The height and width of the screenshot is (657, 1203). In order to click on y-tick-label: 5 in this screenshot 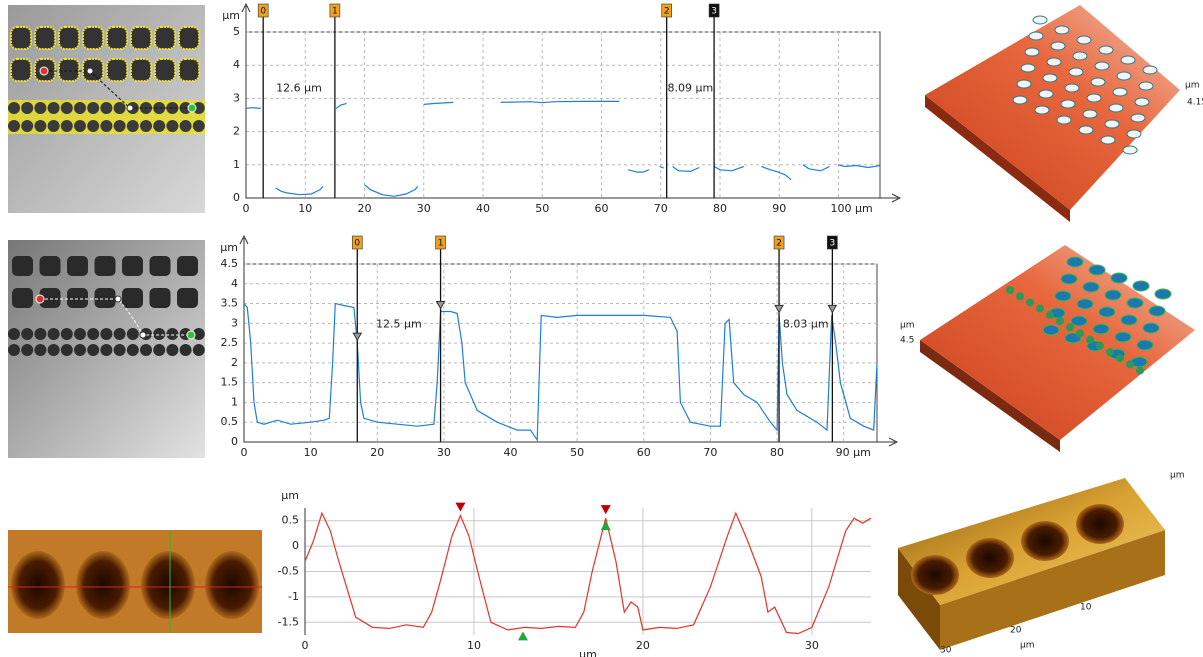, I will do `click(236, 31)`.